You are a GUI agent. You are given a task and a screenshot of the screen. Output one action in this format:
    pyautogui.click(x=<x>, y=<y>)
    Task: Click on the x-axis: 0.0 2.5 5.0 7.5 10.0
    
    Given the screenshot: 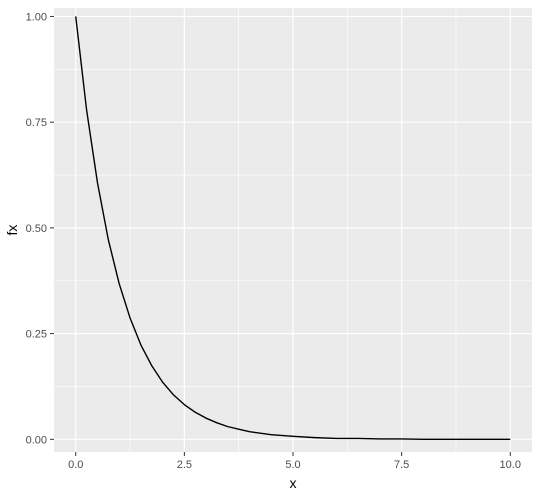 What is the action you would take?
    pyautogui.click(x=294, y=461)
    